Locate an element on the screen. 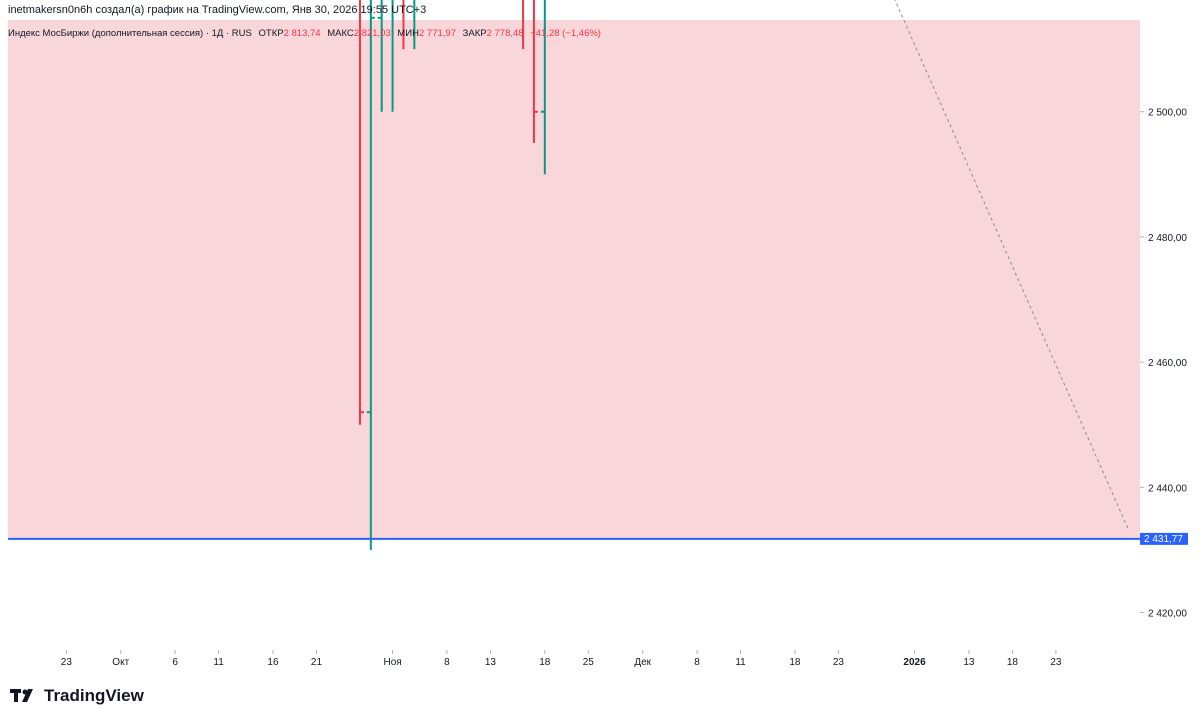 Image resolution: width=1200 pixels, height=719 pixels. legend-high-value: 2 821,03 is located at coordinates (372, 33).